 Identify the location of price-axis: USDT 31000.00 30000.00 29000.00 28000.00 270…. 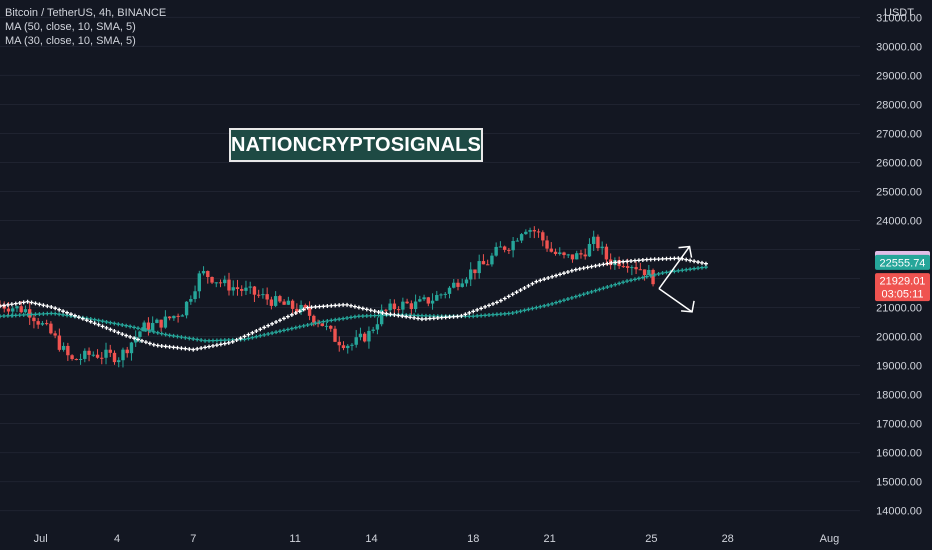
(899, 262).